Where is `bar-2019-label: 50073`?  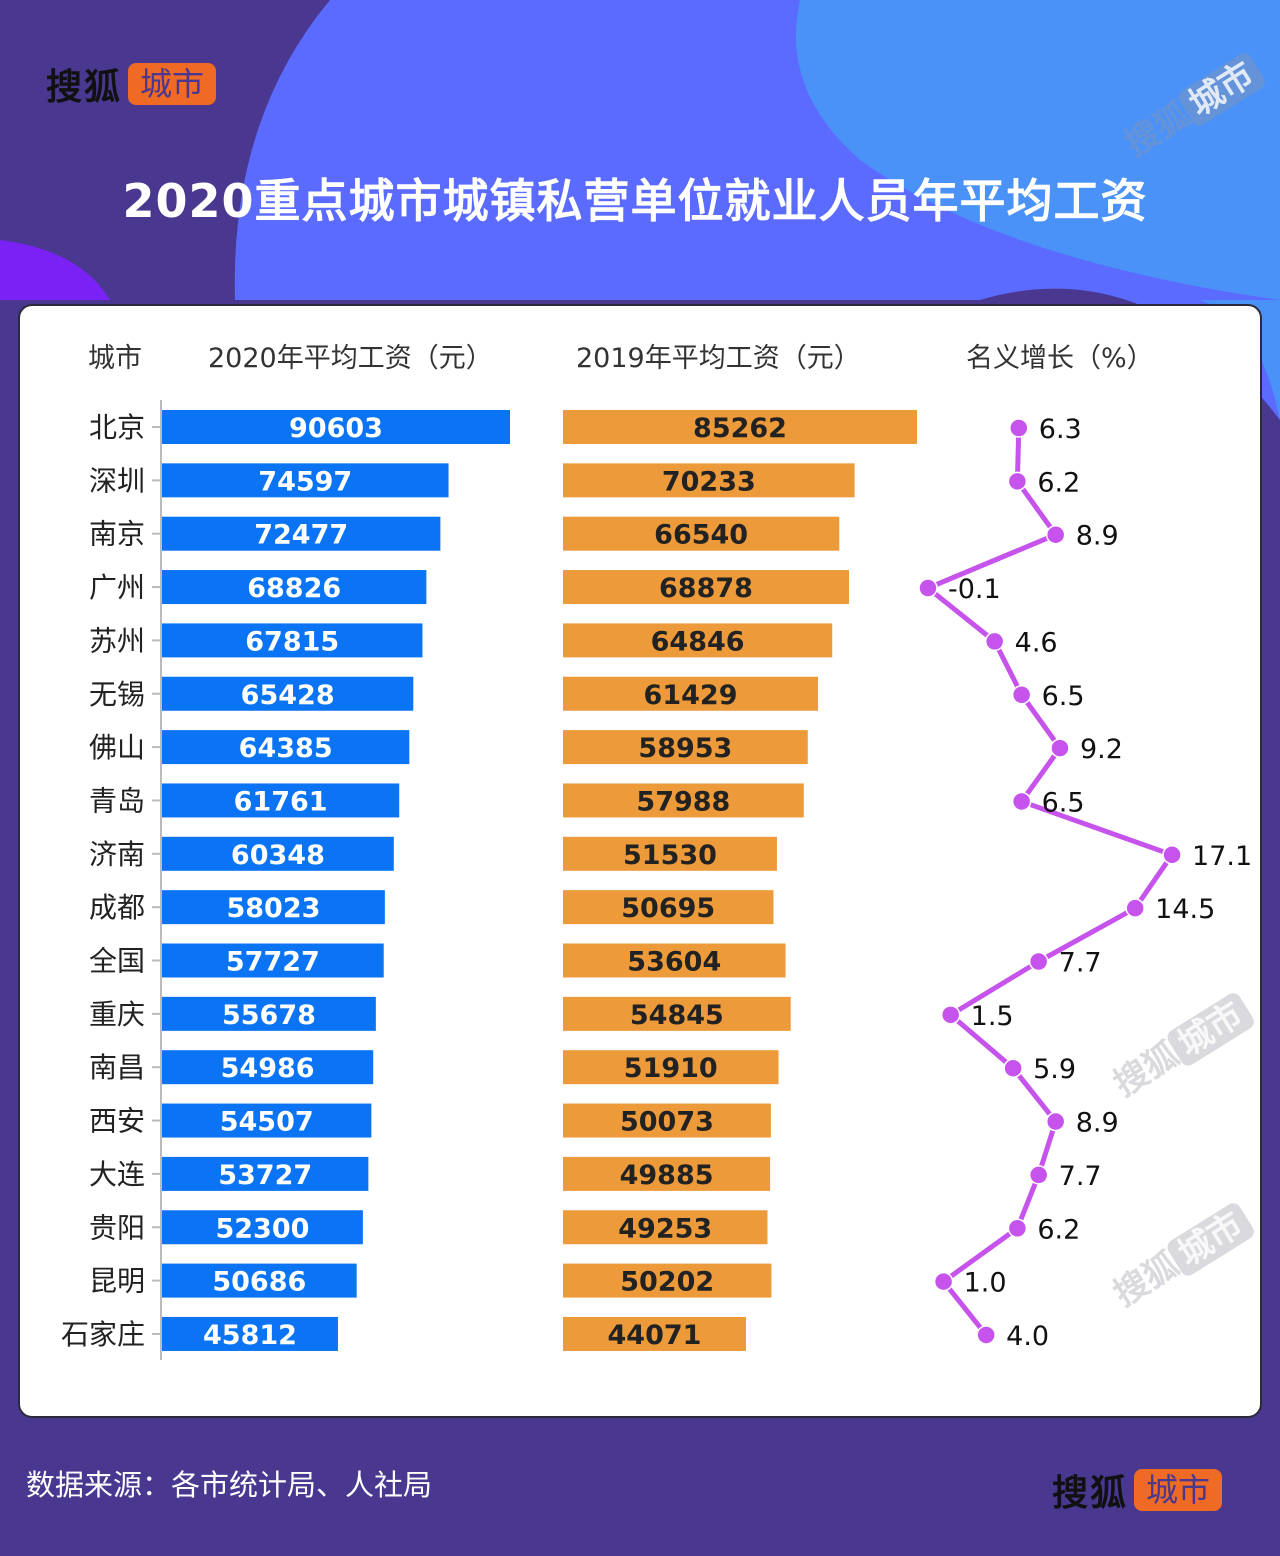 bar-2019-label: 50073 is located at coordinates (667, 1122).